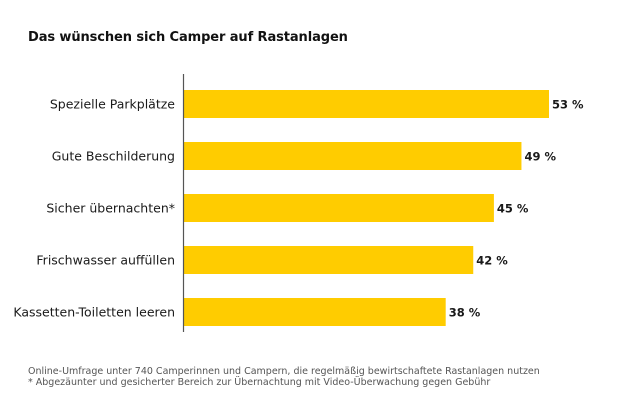 This screenshot has height=412, width=630. I want to click on value-label: 38 %, so click(465, 313).